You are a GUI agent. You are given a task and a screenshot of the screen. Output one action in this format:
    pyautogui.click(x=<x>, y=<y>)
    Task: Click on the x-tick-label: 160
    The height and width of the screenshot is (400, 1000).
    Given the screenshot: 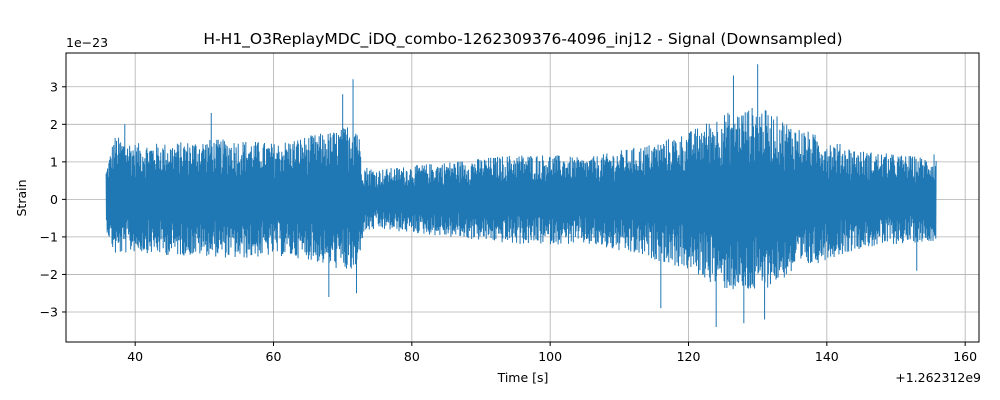 What is the action you would take?
    pyautogui.click(x=965, y=356)
    